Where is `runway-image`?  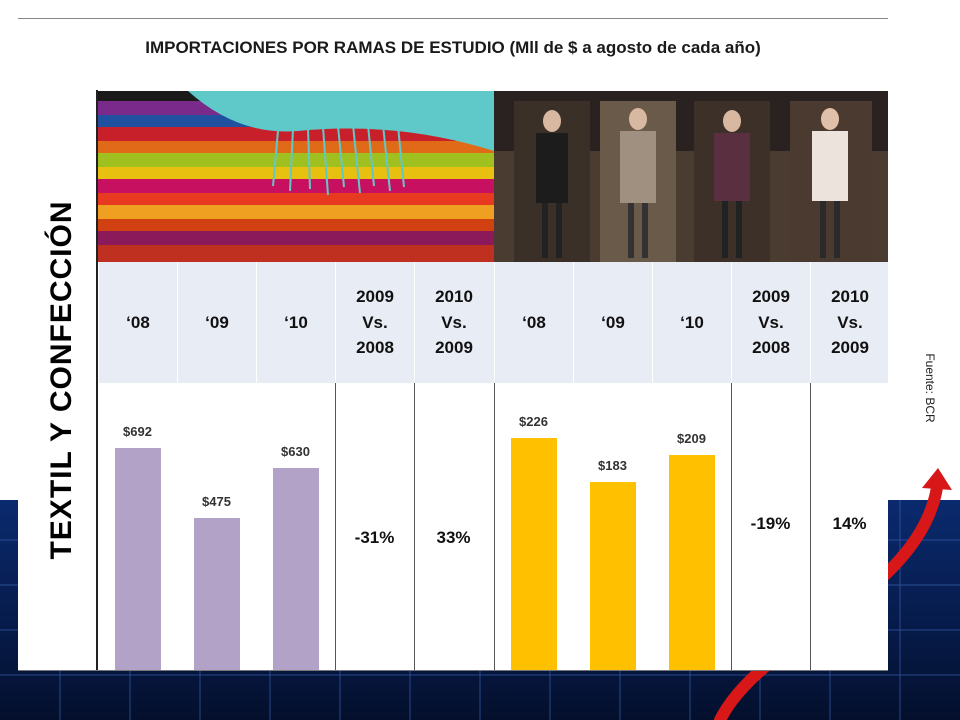 runway-image is located at coordinates (691, 176).